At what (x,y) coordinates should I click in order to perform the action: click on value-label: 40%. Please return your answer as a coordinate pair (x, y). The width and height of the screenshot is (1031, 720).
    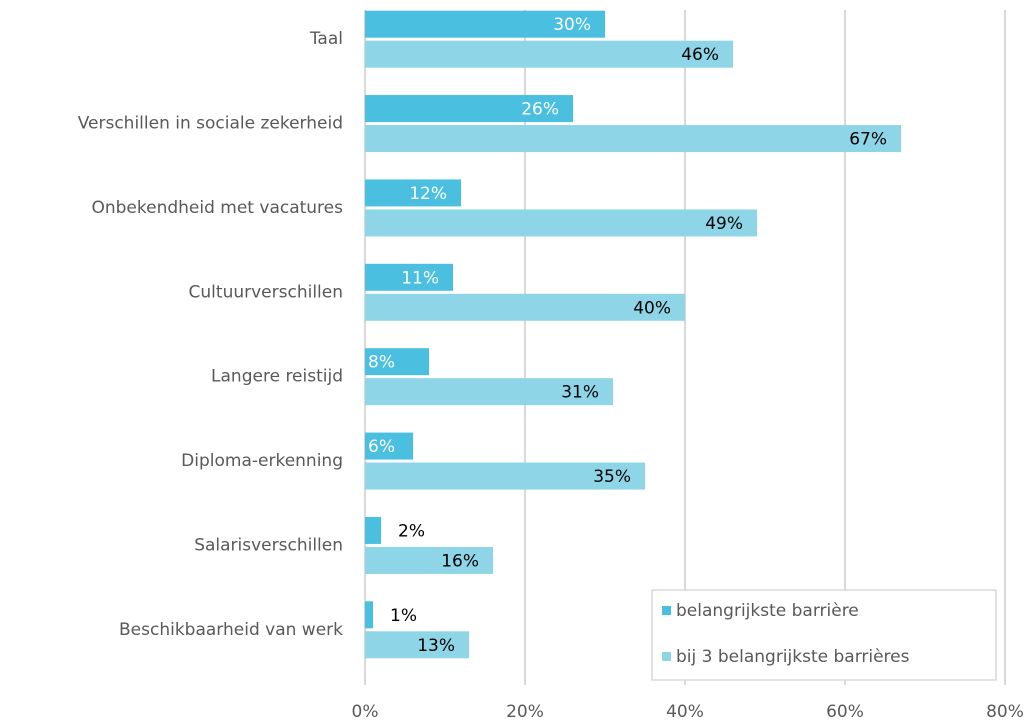
    Looking at the image, I should click on (652, 308).